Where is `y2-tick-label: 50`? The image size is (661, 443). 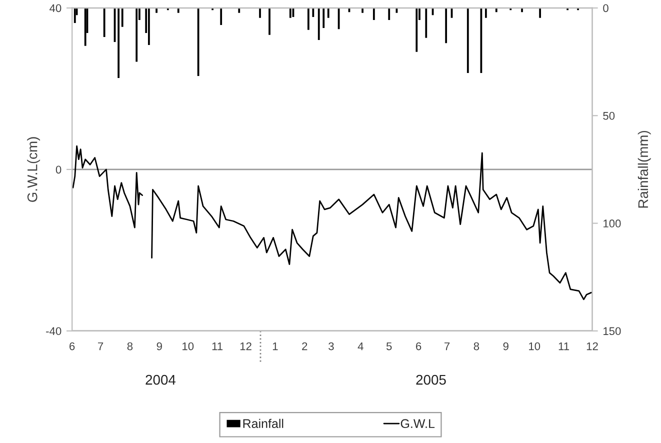 y2-tick-label: 50 is located at coordinates (609, 116).